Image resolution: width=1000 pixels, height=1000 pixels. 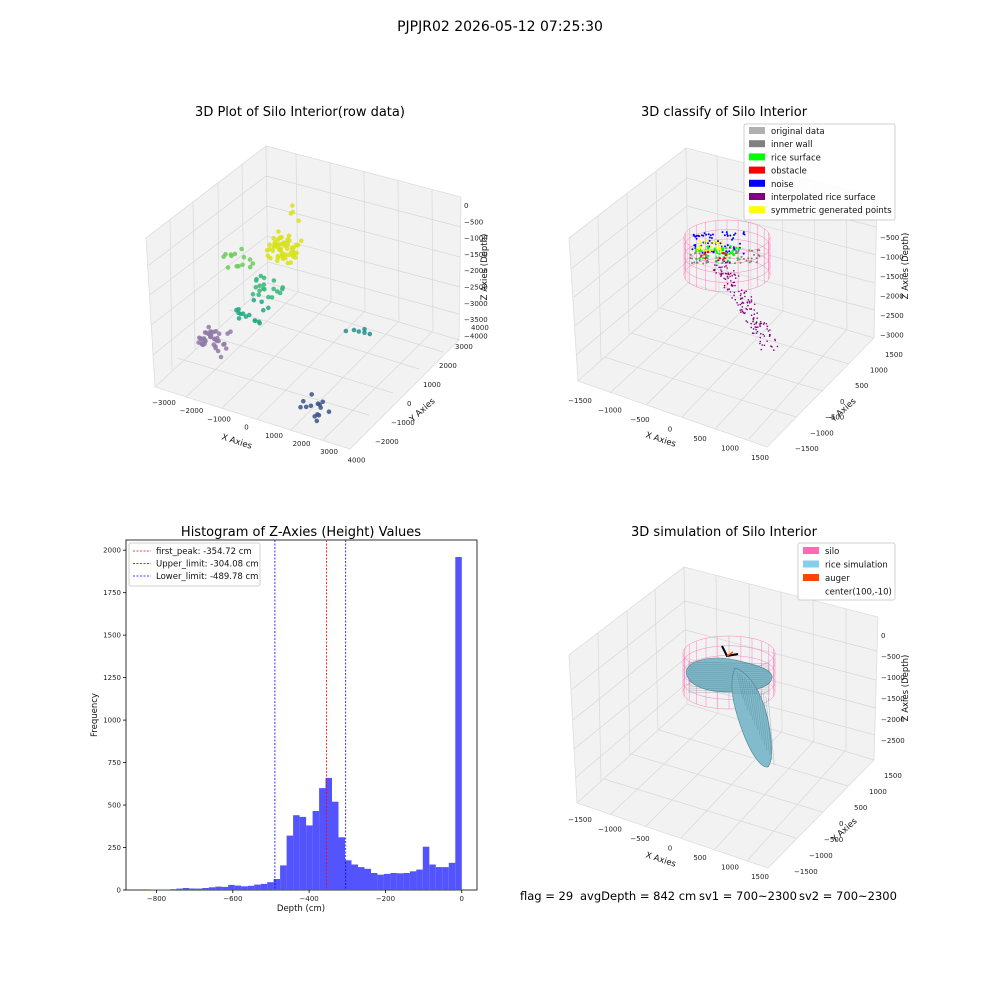 I want to click on classify-z-tick: −500, so click(x=889, y=238).